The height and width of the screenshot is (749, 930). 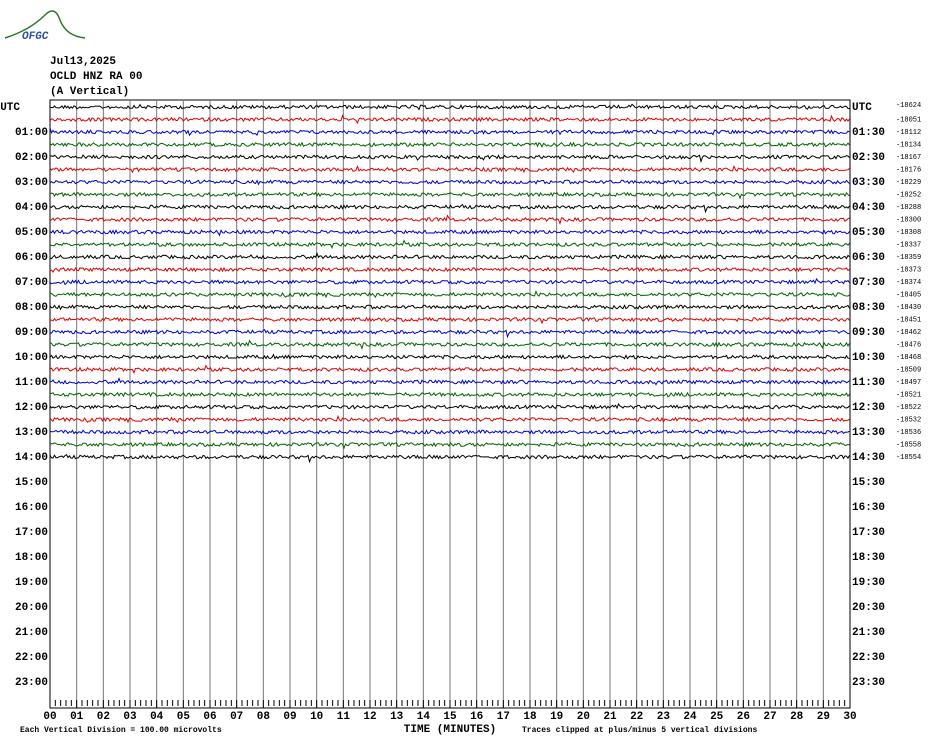 I want to click on x-tick-label: 00, so click(x=49, y=717).